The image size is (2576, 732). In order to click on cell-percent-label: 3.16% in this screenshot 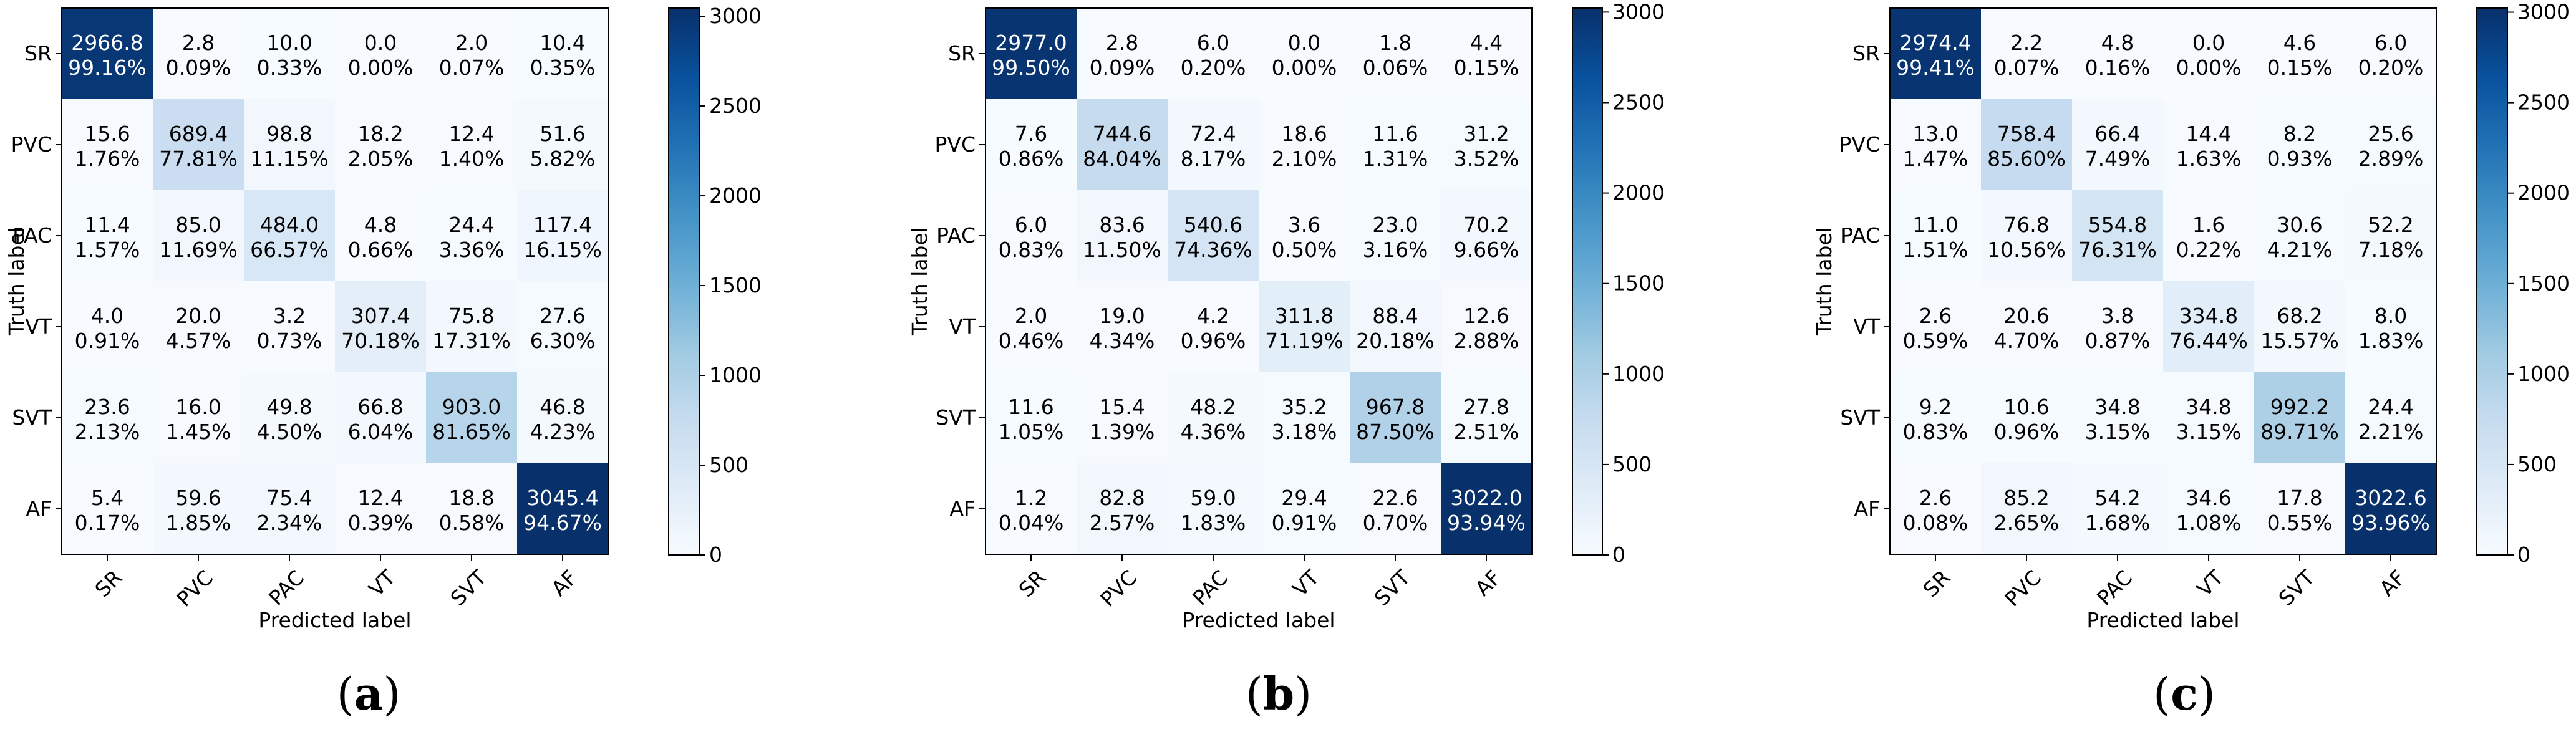, I will do `click(1395, 250)`.